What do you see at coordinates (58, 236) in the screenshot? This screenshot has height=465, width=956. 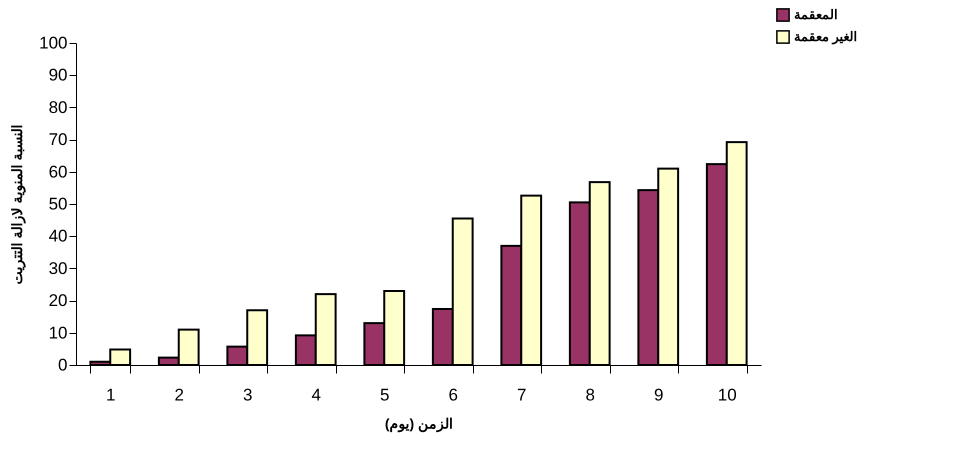 I see `y-tick-label: 40` at bounding box center [58, 236].